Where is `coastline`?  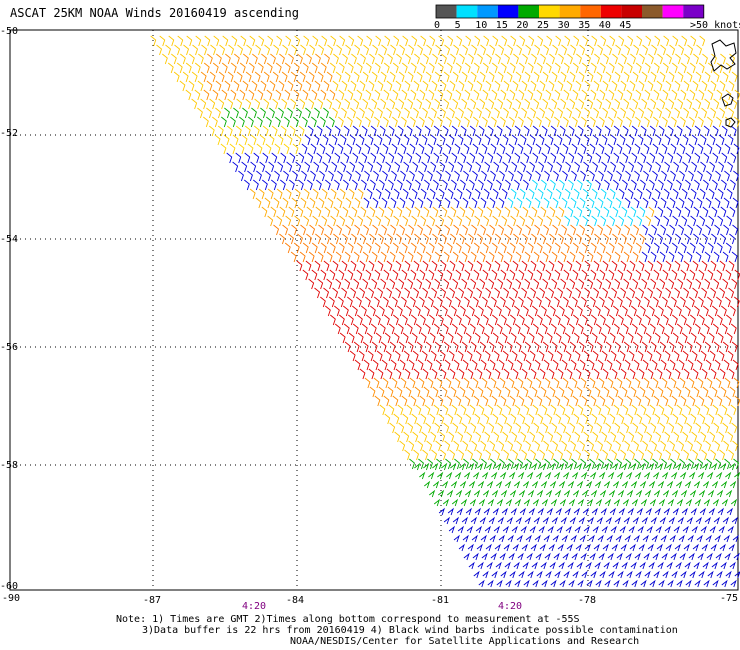
coastline is located at coordinates (723, 83).